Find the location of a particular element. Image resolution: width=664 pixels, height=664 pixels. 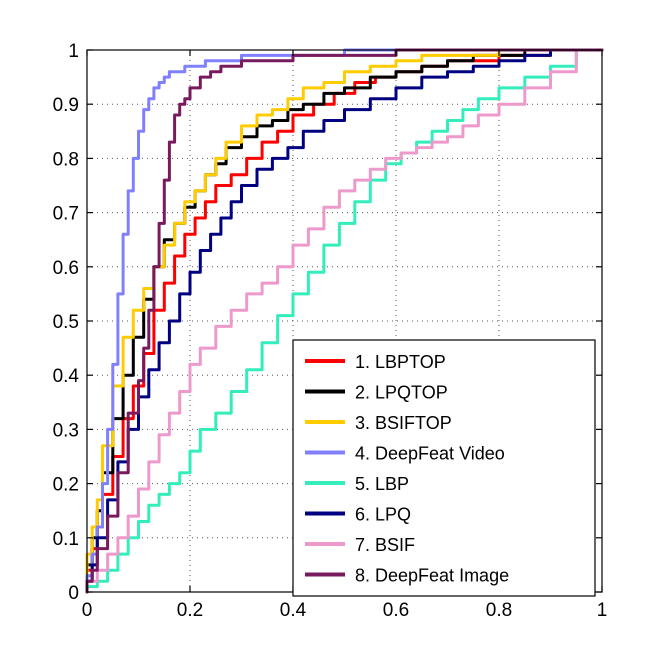

legend-label: 8. DeepFeat Image is located at coordinates (432, 576).